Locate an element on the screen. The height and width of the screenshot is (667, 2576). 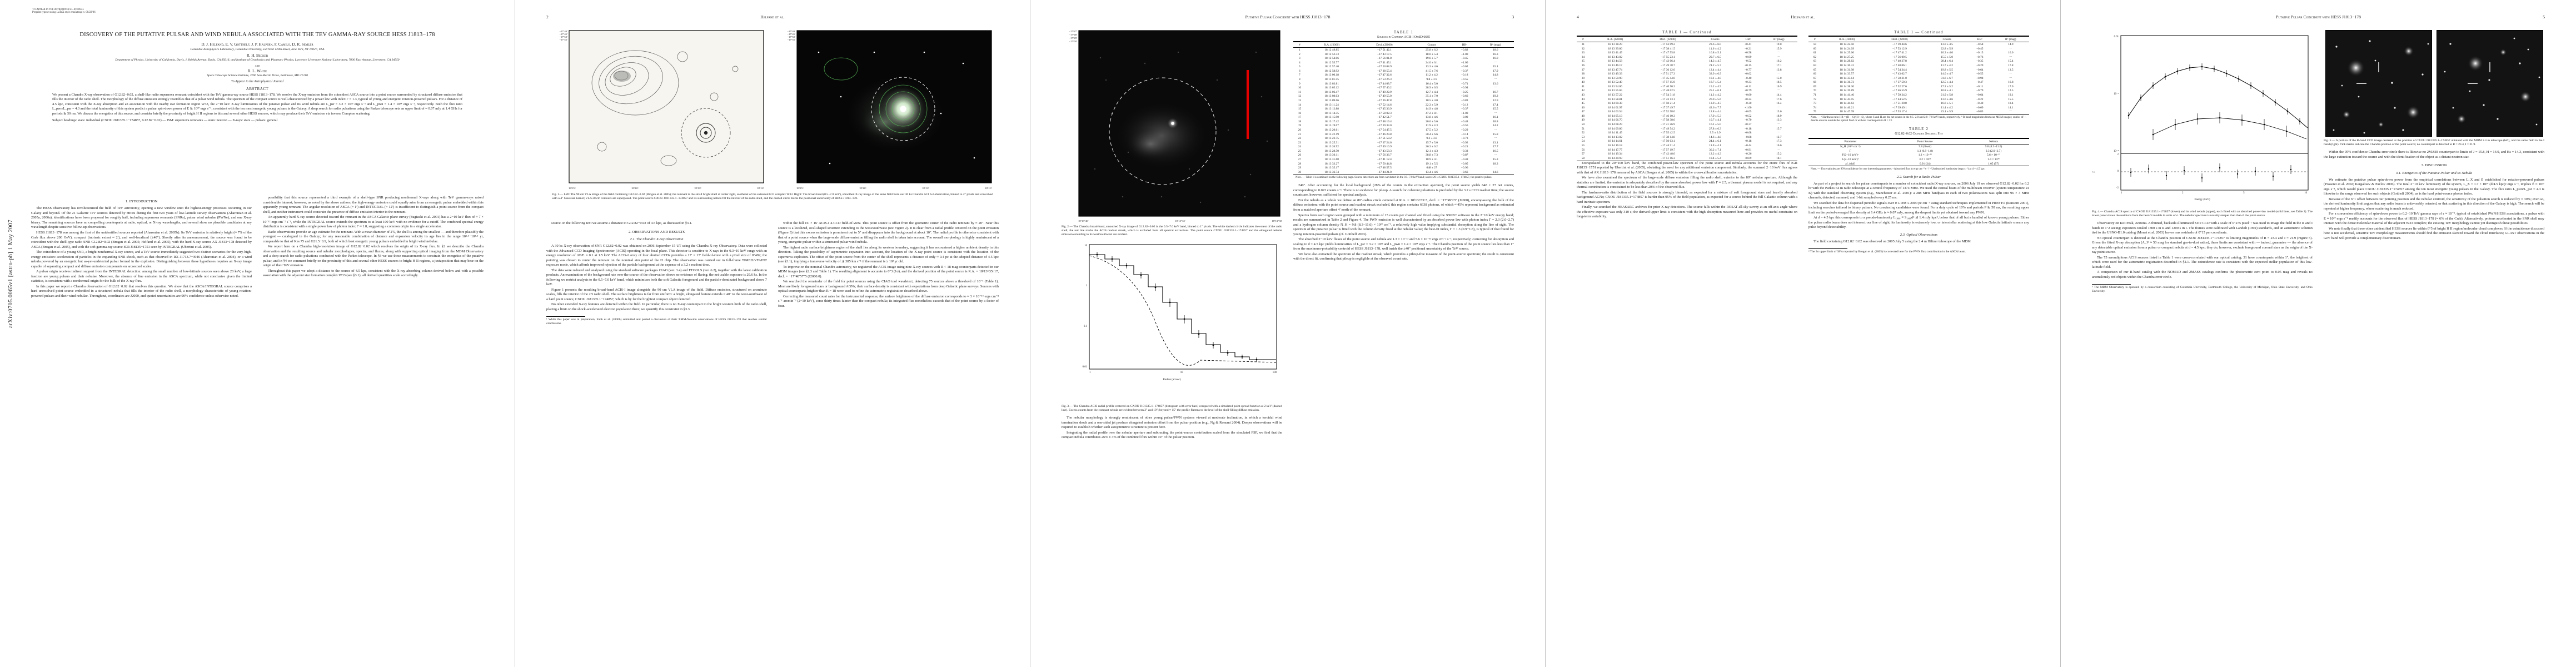
fig3-xticks: 1 10 100 is located at coordinates (1183, 373).